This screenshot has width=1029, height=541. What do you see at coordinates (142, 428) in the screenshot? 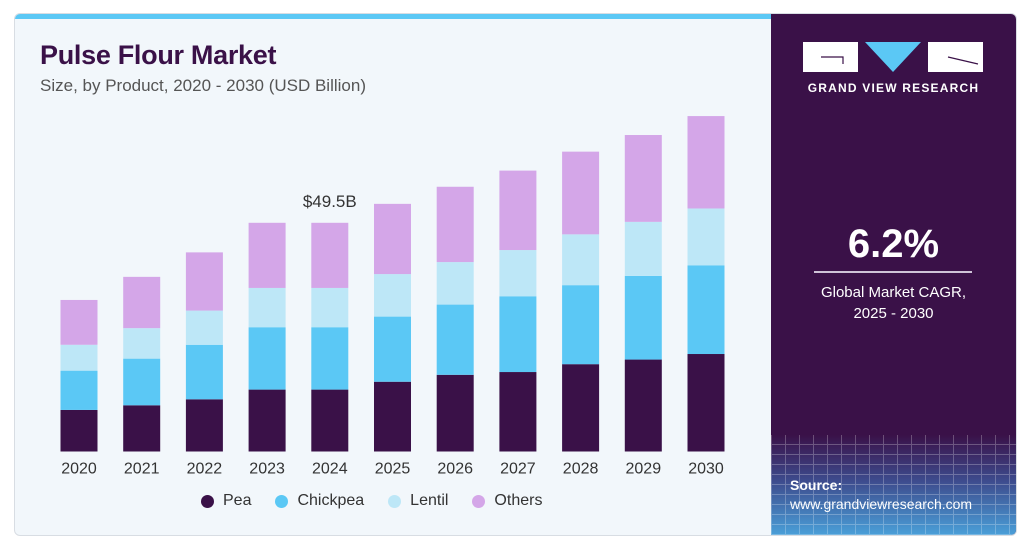
I see `bar-segment-pea-2021` at bounding box center [142, 428].